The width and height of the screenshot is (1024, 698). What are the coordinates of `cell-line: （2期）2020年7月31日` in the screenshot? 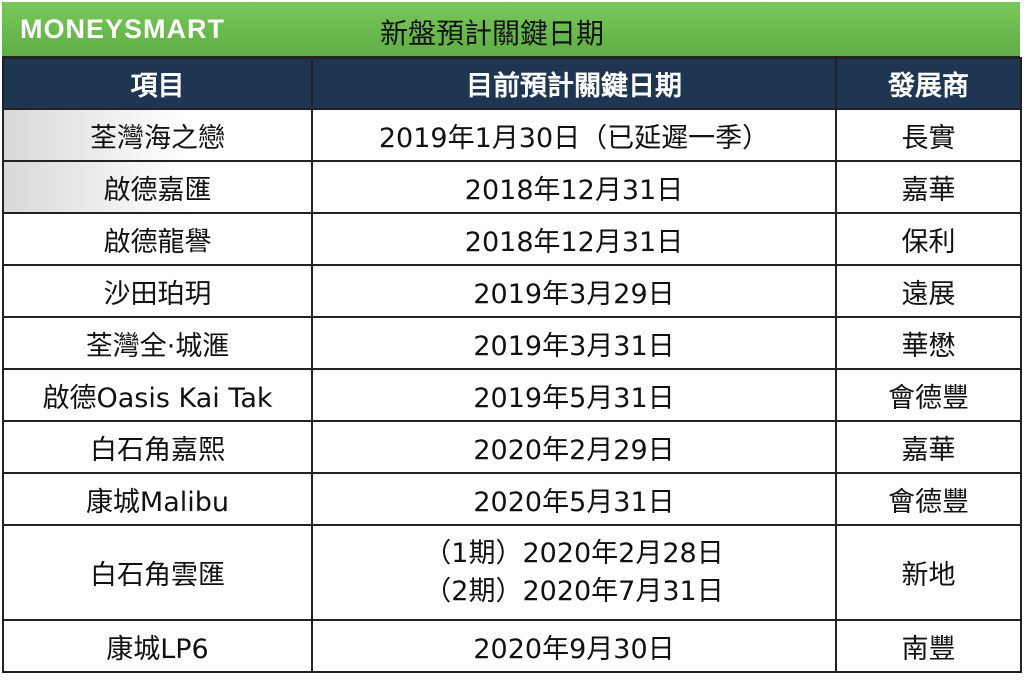 It's located at (574, 591).